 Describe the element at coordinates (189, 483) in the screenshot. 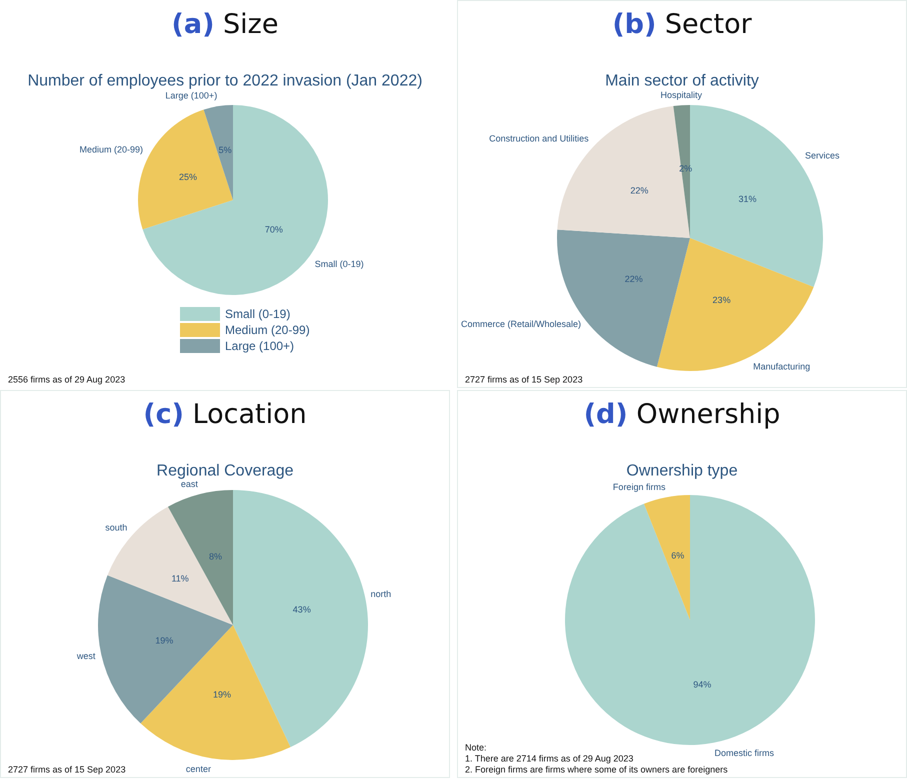

I see `slice-label: east` at that location.